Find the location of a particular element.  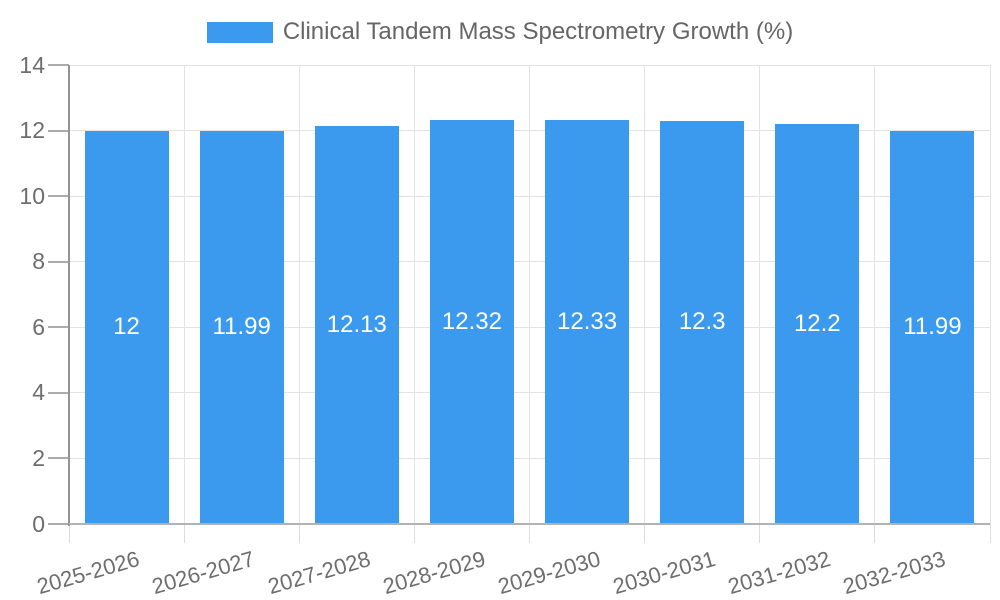

y-axis-tick-label: 6 is located at coordinates (38, 326).